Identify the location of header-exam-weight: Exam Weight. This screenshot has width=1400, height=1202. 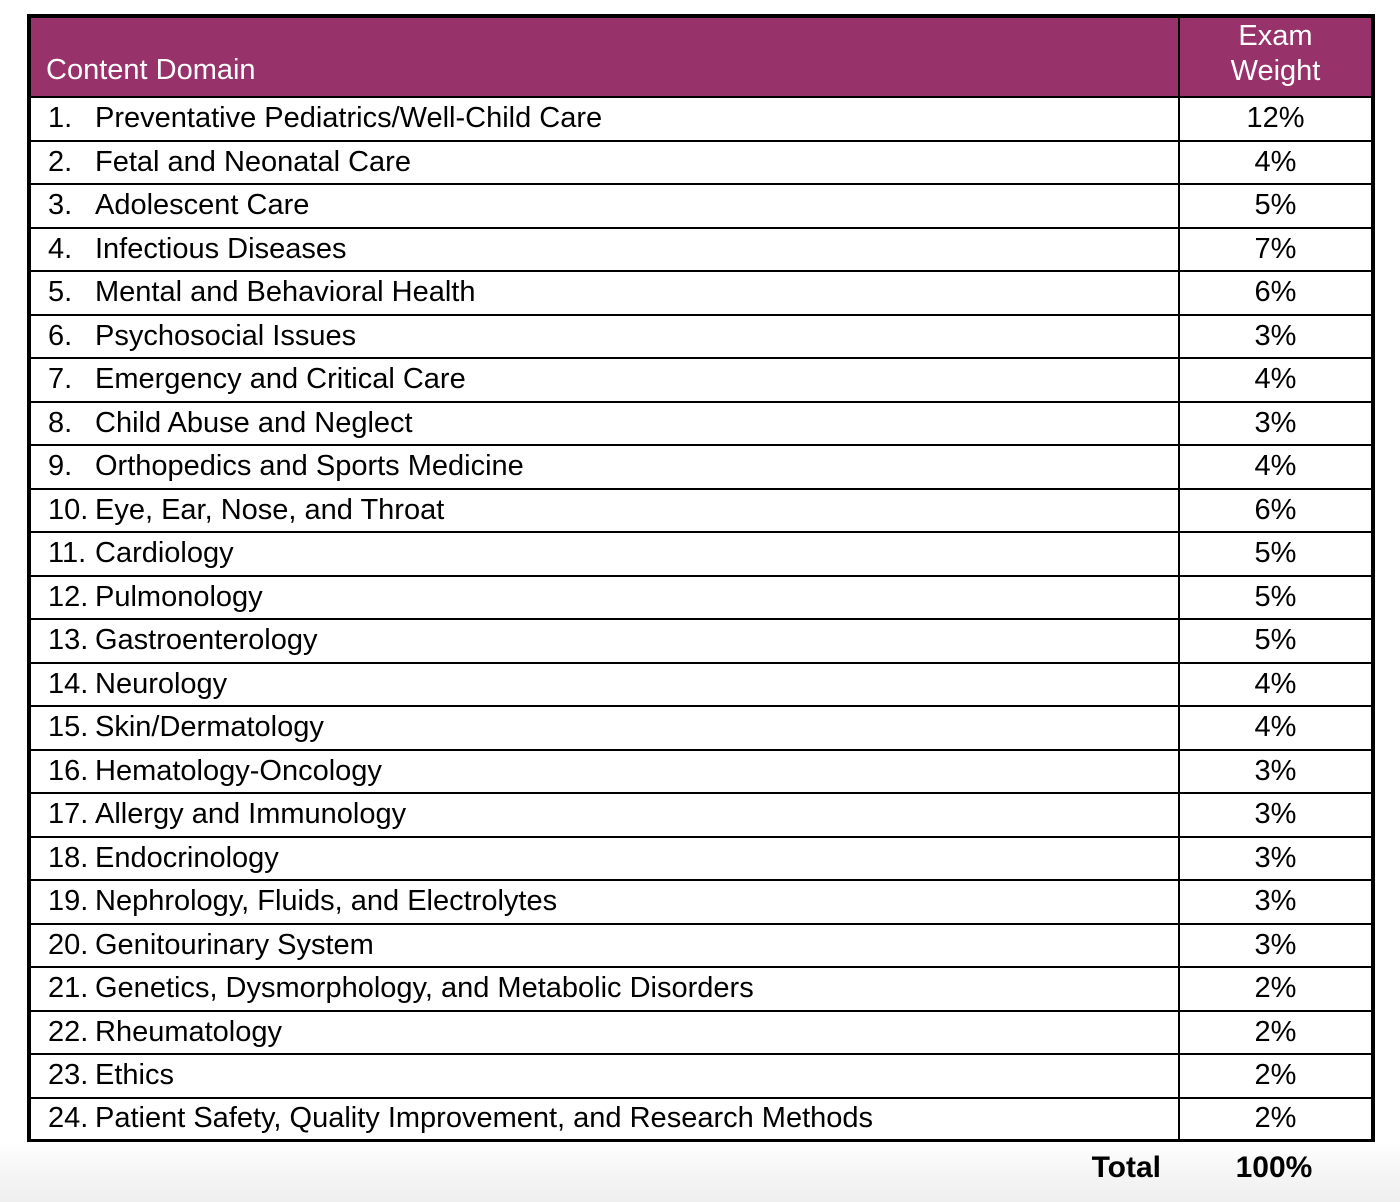
(1276, 56).